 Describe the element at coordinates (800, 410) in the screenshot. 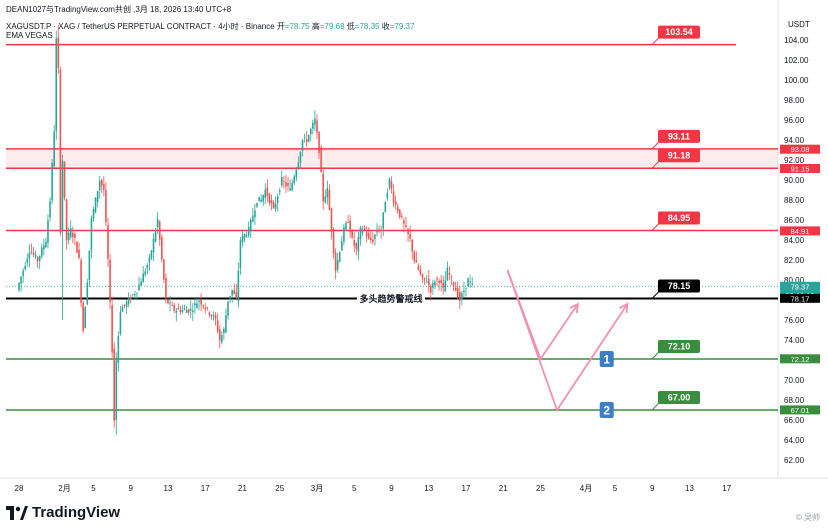

I see `axis-price-tag: 67.01` at that location.